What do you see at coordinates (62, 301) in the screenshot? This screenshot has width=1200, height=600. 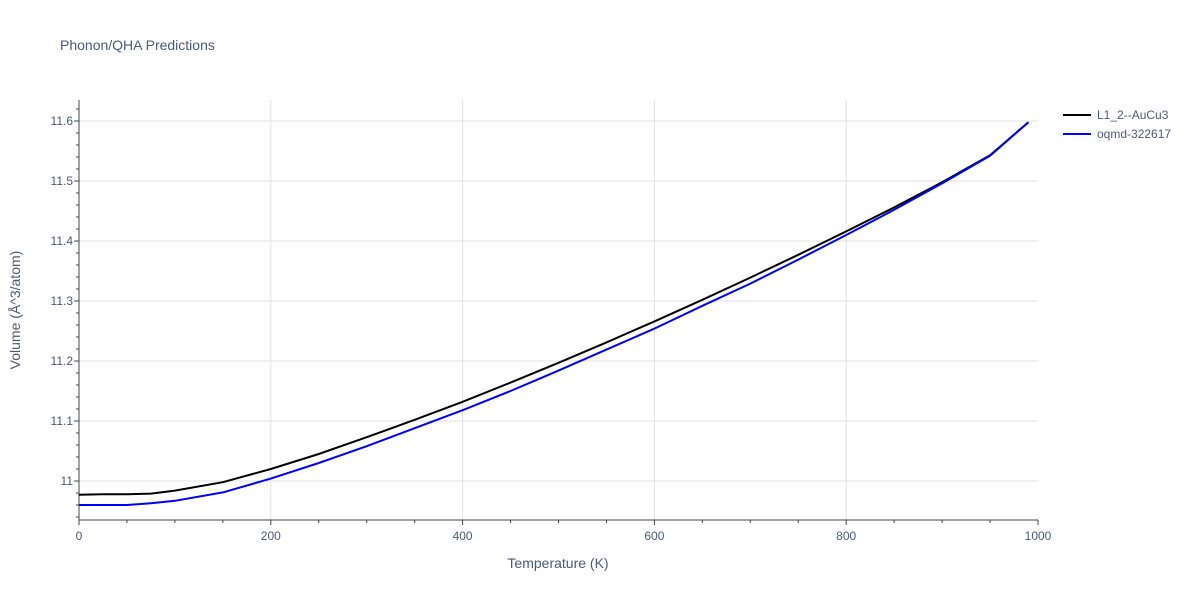 I see `y-tick-label: 11.3` at bounding box center [62, 301].